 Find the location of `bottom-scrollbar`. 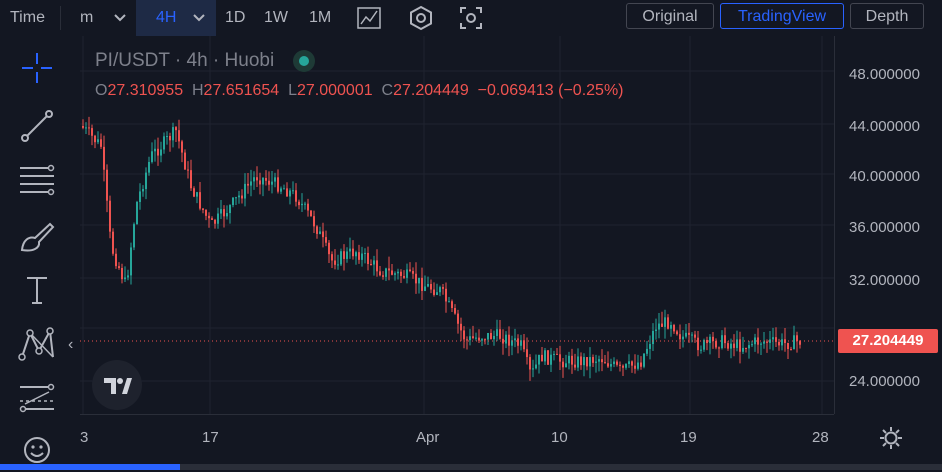

bottom-scrollbar is located at coordinates (471, 467).